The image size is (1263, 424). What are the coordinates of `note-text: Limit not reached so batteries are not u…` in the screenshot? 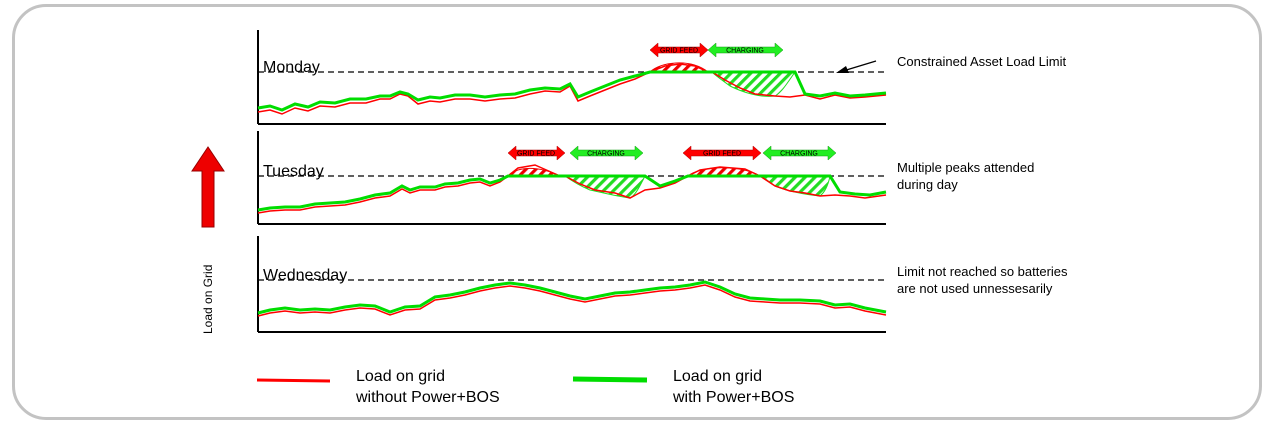 It's located at (984, 280).